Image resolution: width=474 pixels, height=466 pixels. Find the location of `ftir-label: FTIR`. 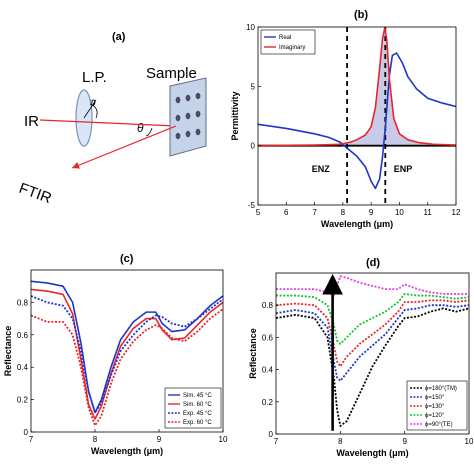

ftir-label: FTIR is located at coordinates (35, 193).